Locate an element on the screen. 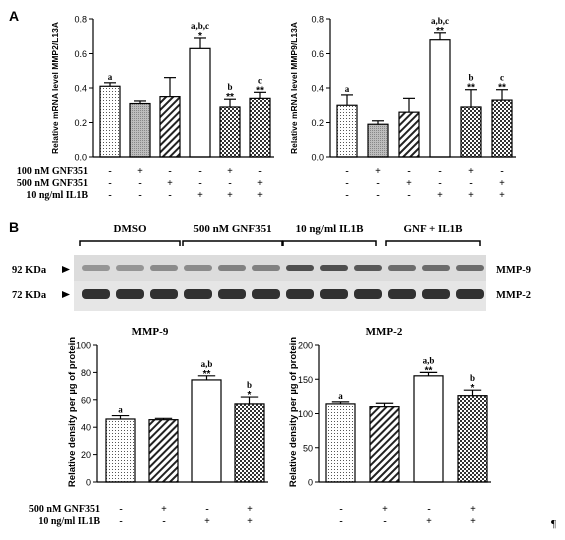 The image size is (565, 540). y-tick-label: 0.0 is located at coordinates (317, 158).